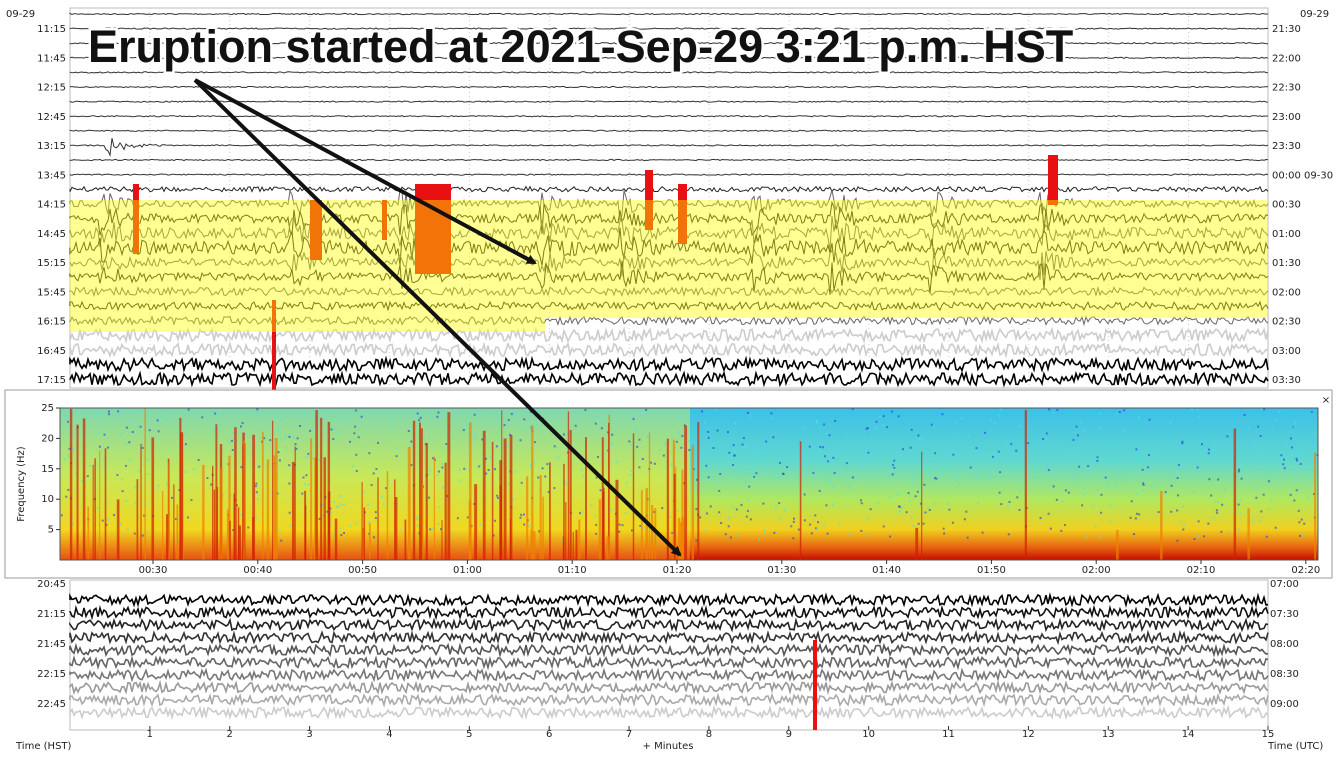  Describe the element at coordinates (789, 734) in the screenshot. I see `x-tick-label: 9` at that location.